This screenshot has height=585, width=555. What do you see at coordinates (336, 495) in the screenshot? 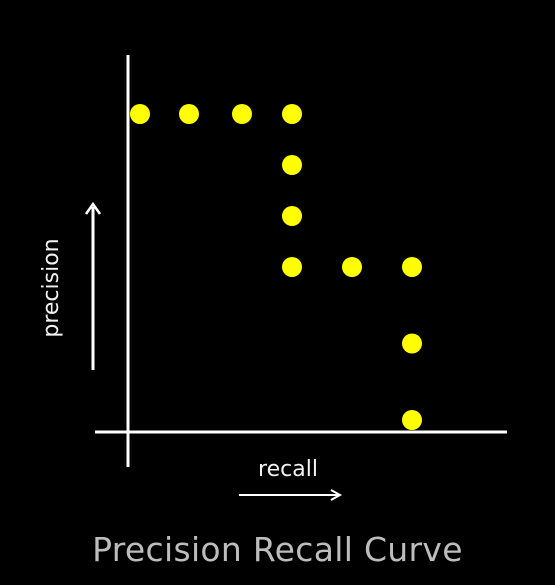
I see `recall-arrow-head-icon` at bounding box center [336, 495].